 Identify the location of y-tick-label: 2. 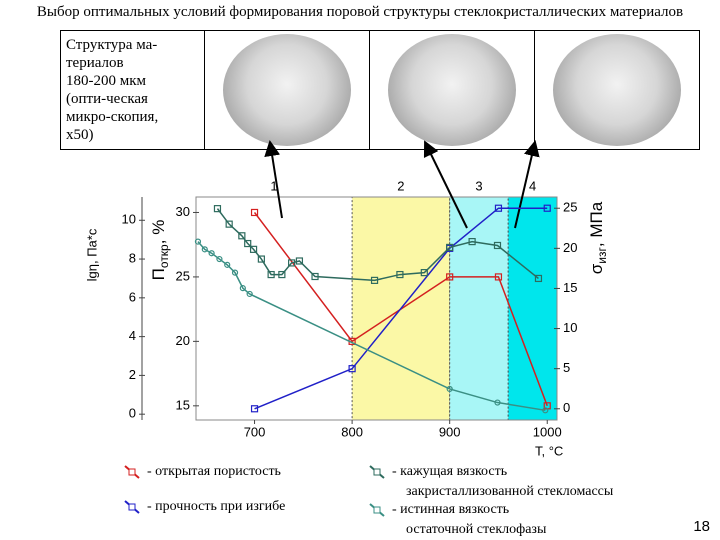
(132, 374).